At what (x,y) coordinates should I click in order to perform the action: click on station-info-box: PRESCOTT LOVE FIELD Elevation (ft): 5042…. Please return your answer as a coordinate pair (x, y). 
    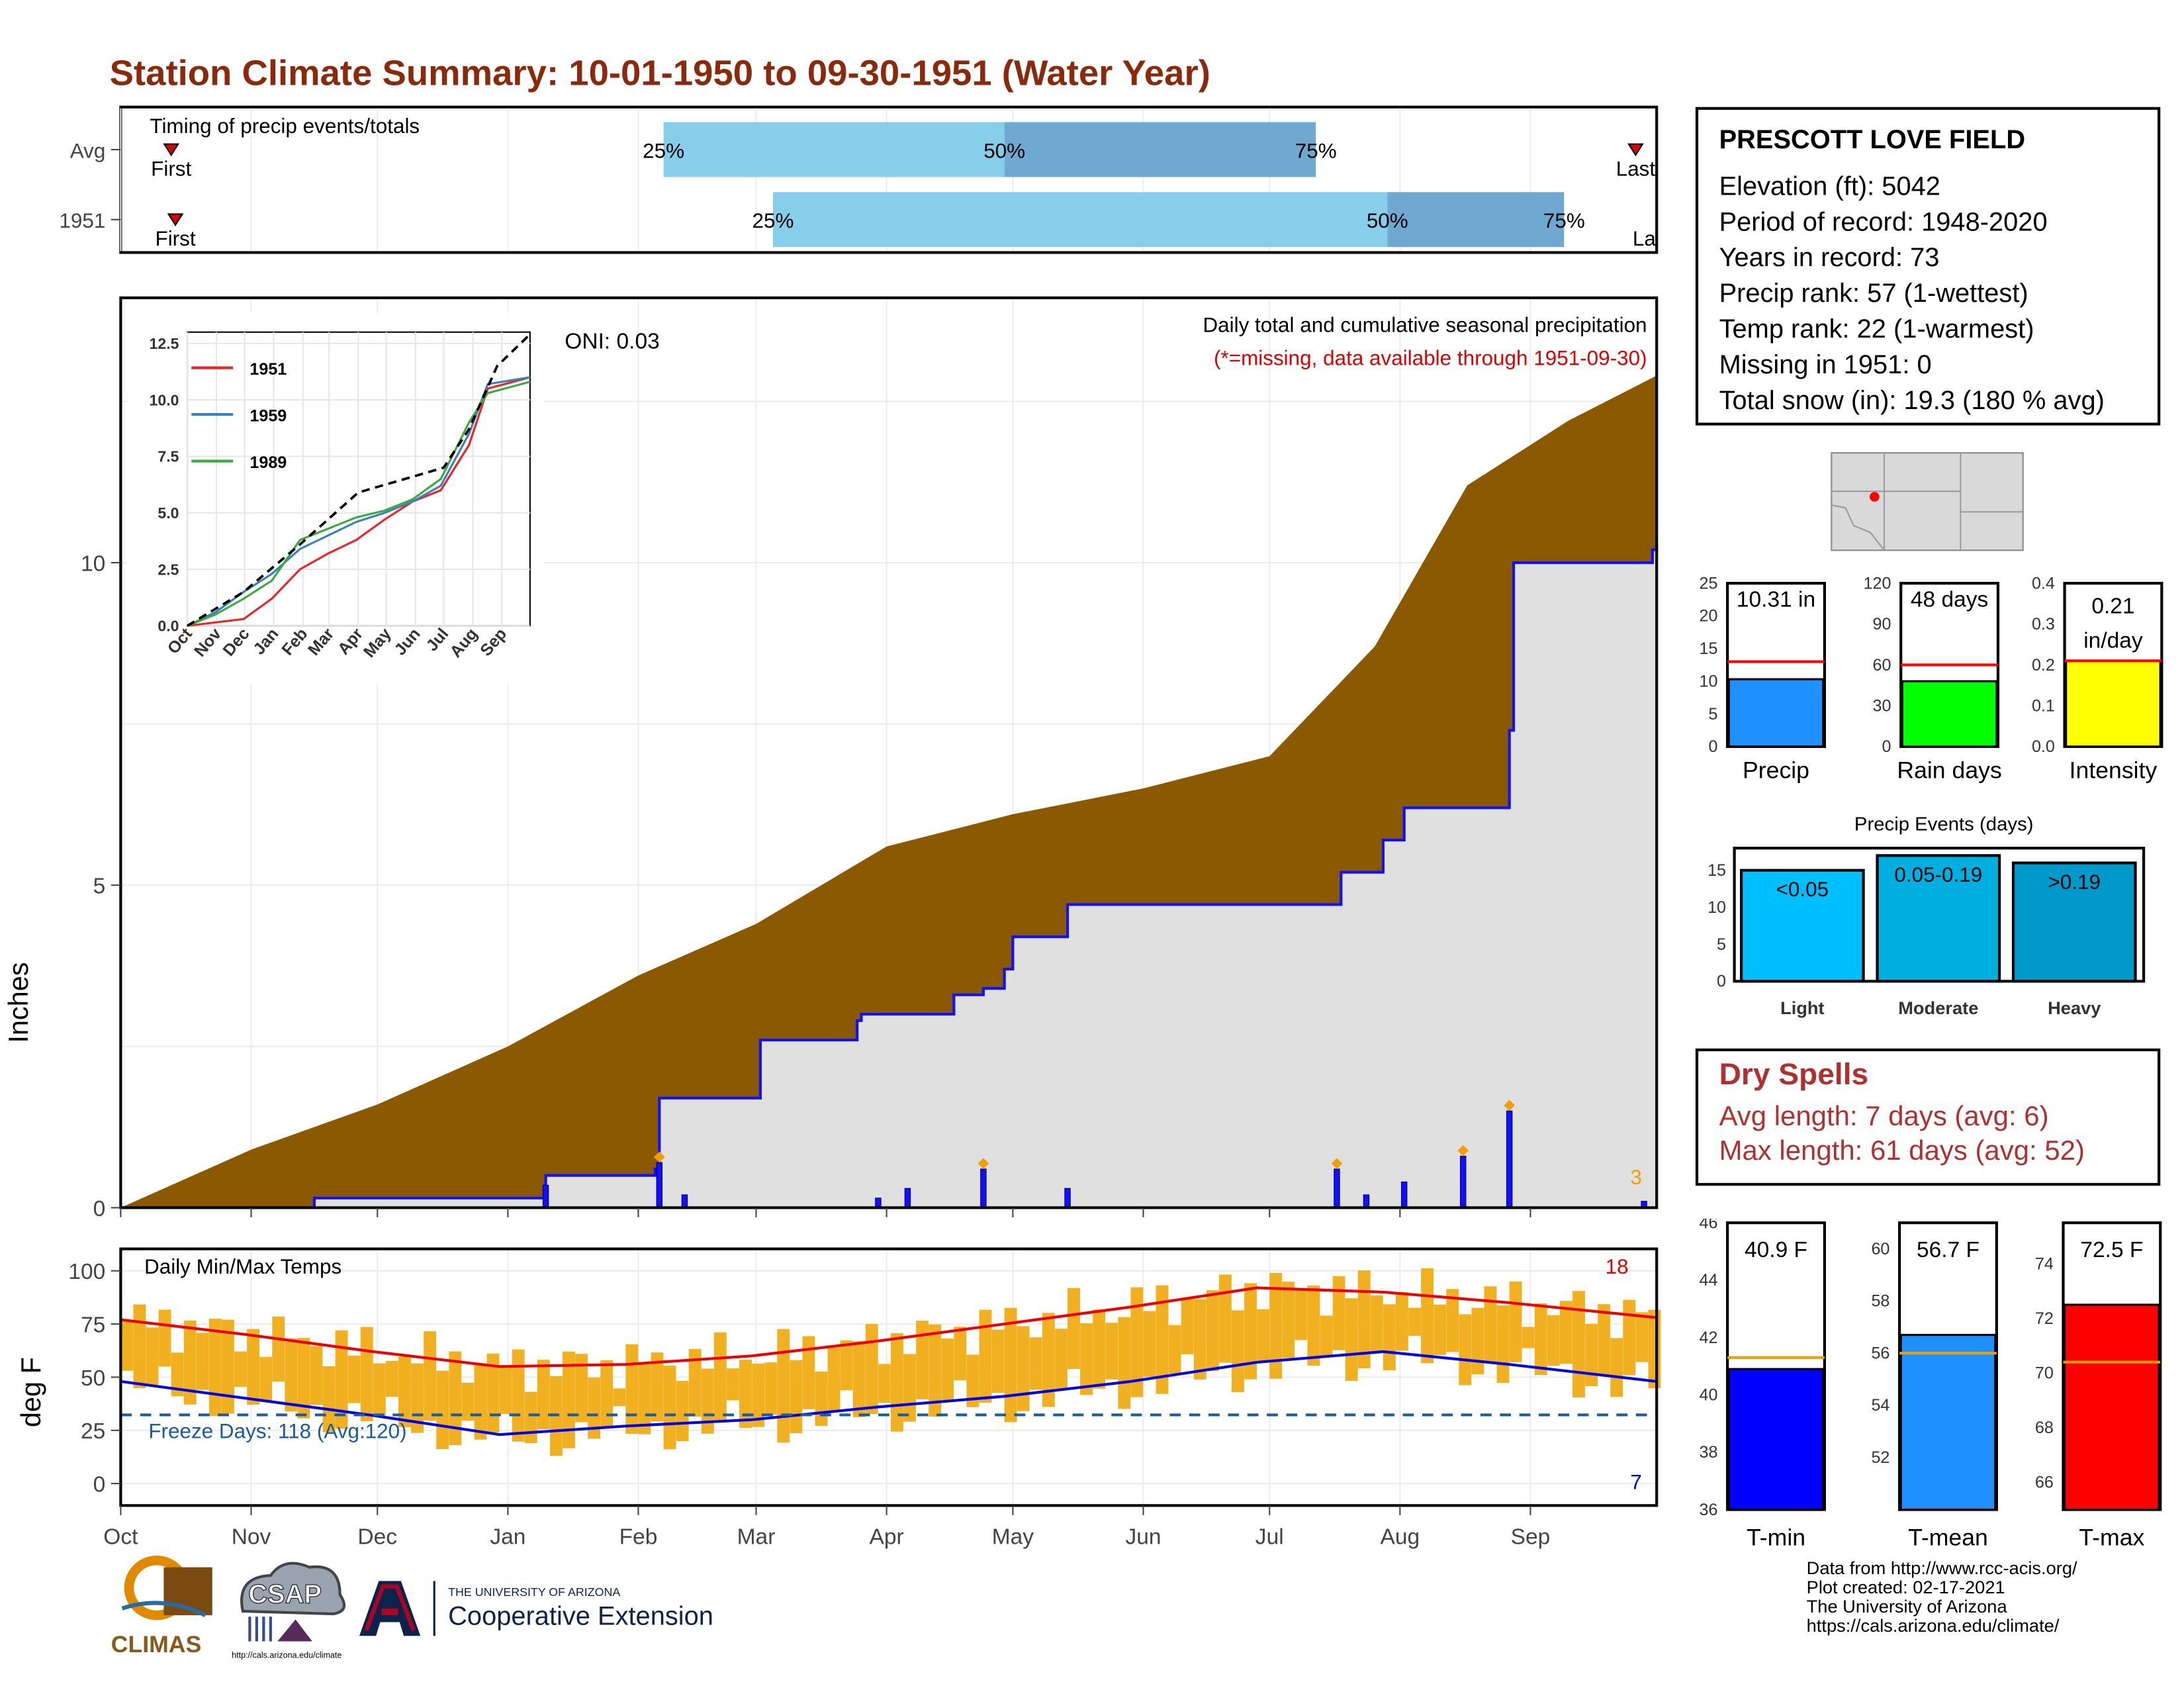
    Looking at the image, I should click on (1928, 266).